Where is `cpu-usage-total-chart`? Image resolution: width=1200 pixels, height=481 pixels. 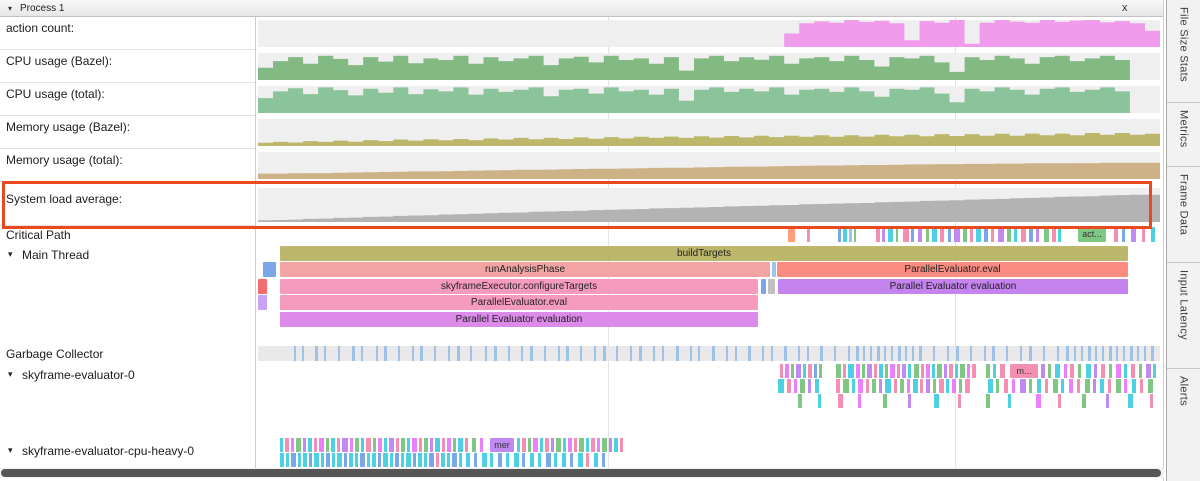 cpu-usage-total-chart is located at coordinates (709, 99).